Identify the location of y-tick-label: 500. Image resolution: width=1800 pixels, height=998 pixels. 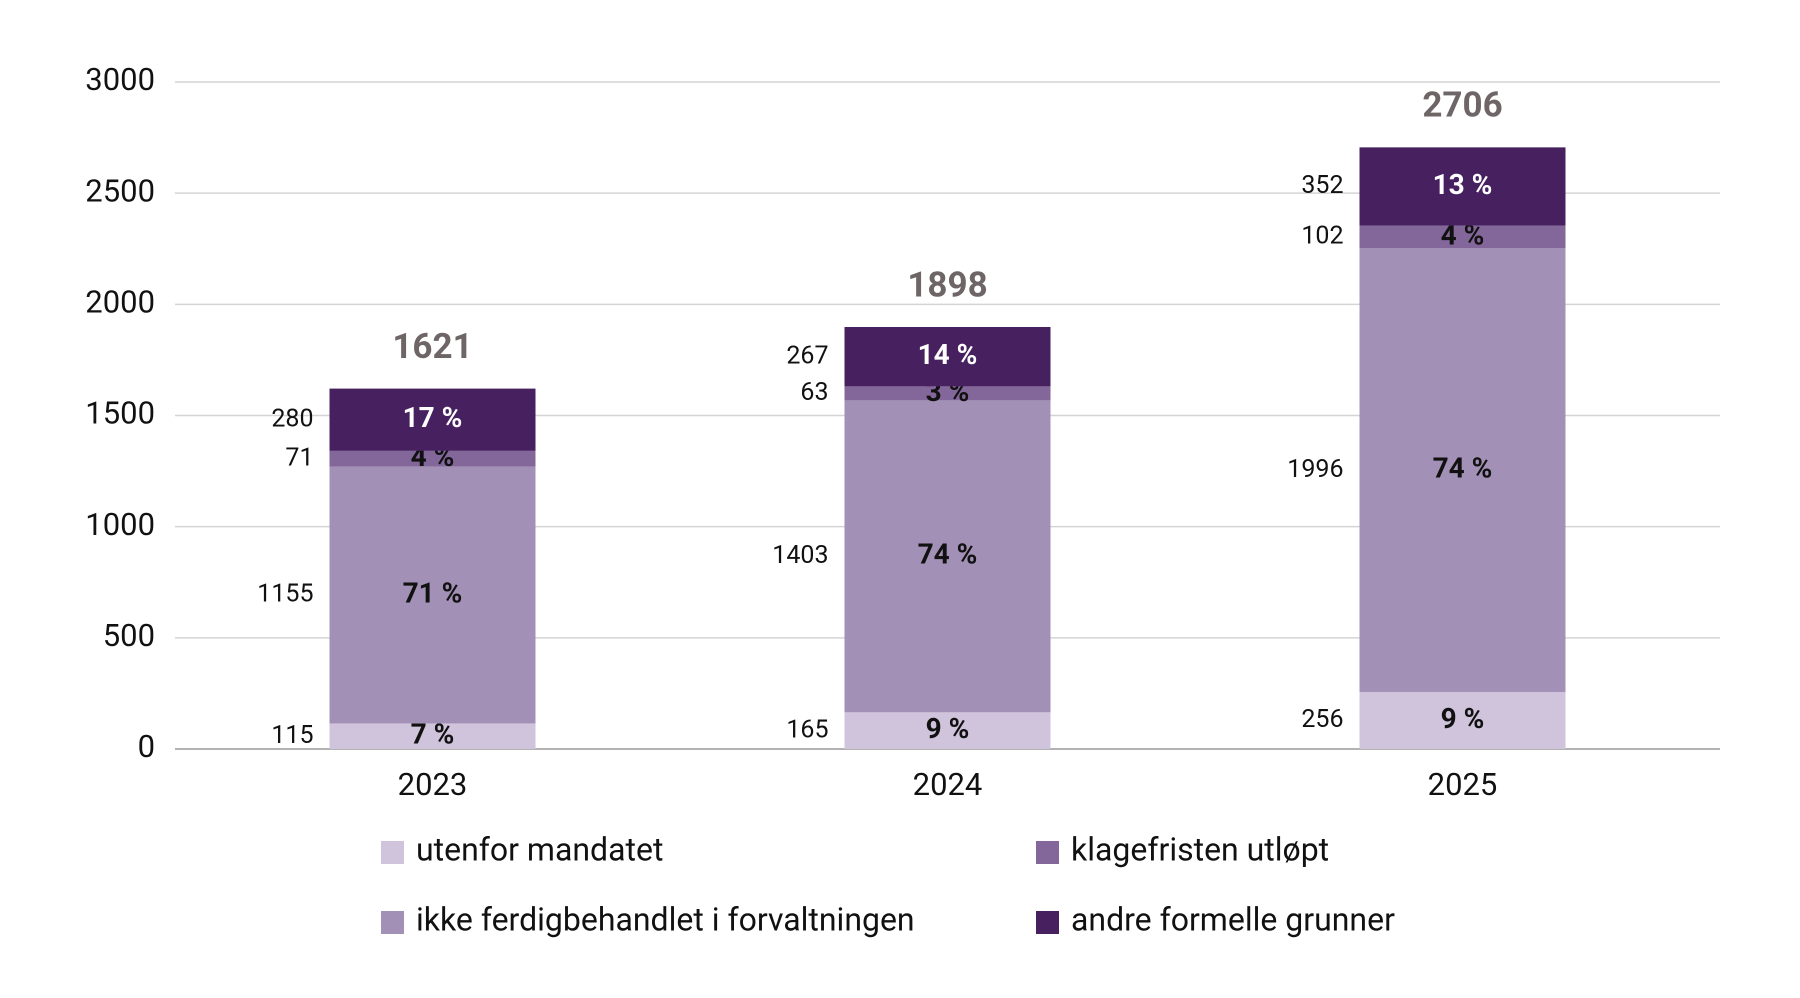
(129, 635).